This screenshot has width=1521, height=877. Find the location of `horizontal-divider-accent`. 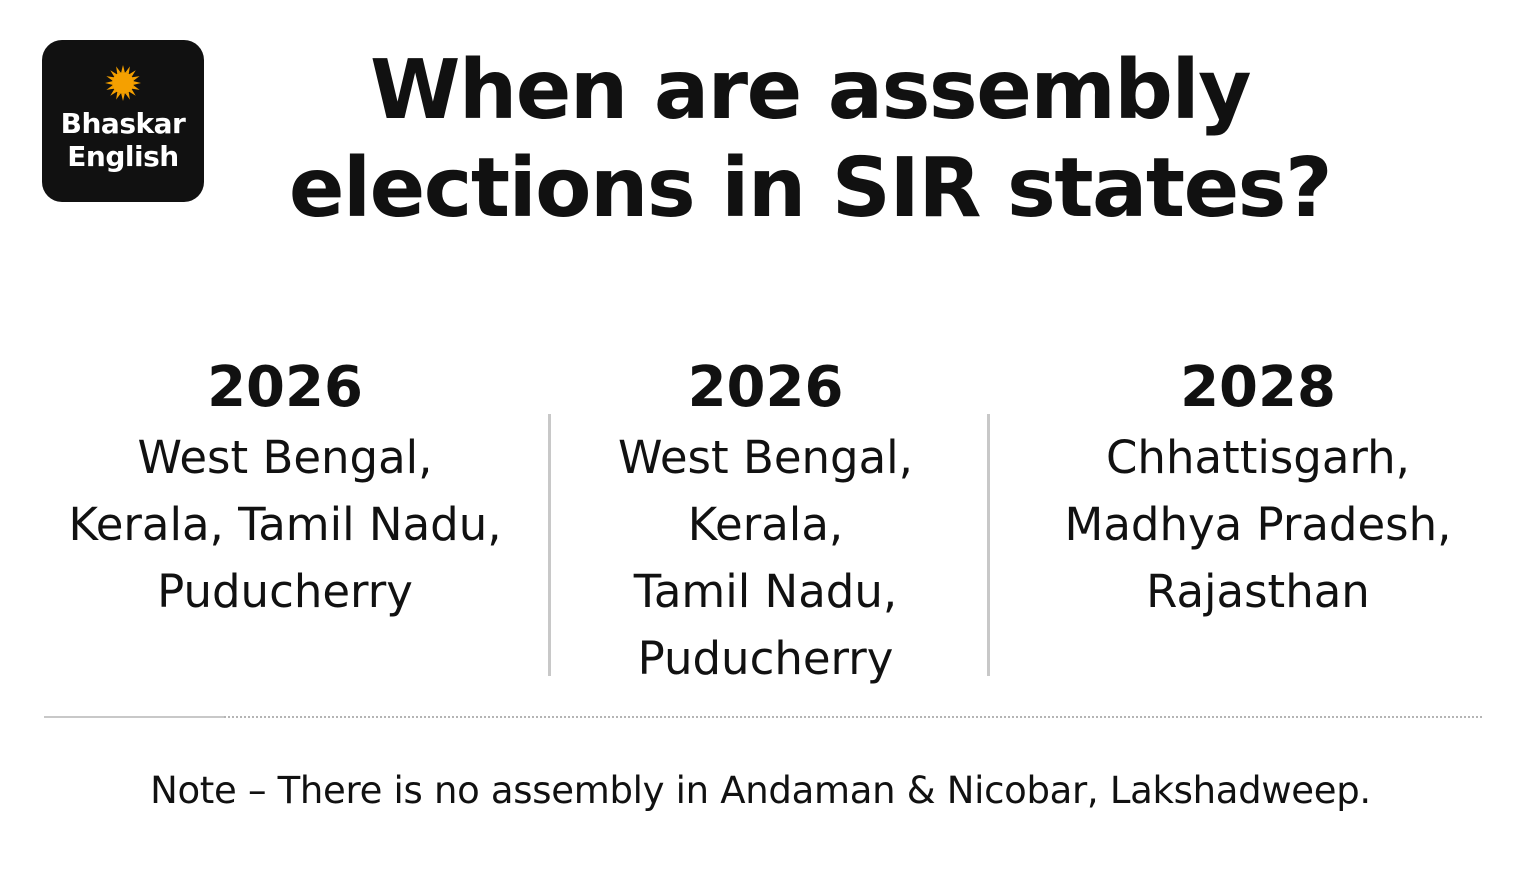

horizontal-divider-accent is located at coordinates (134, 717).